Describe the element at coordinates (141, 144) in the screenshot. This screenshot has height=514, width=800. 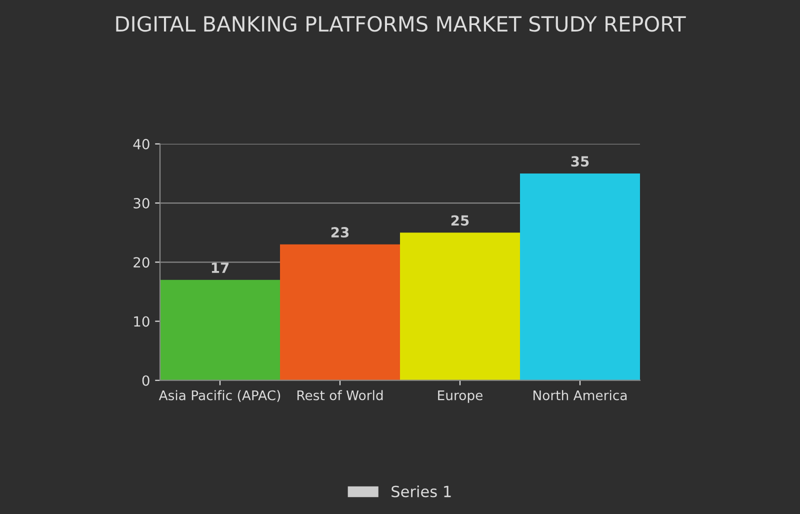
I see `y-tick-label: 40` at that location.